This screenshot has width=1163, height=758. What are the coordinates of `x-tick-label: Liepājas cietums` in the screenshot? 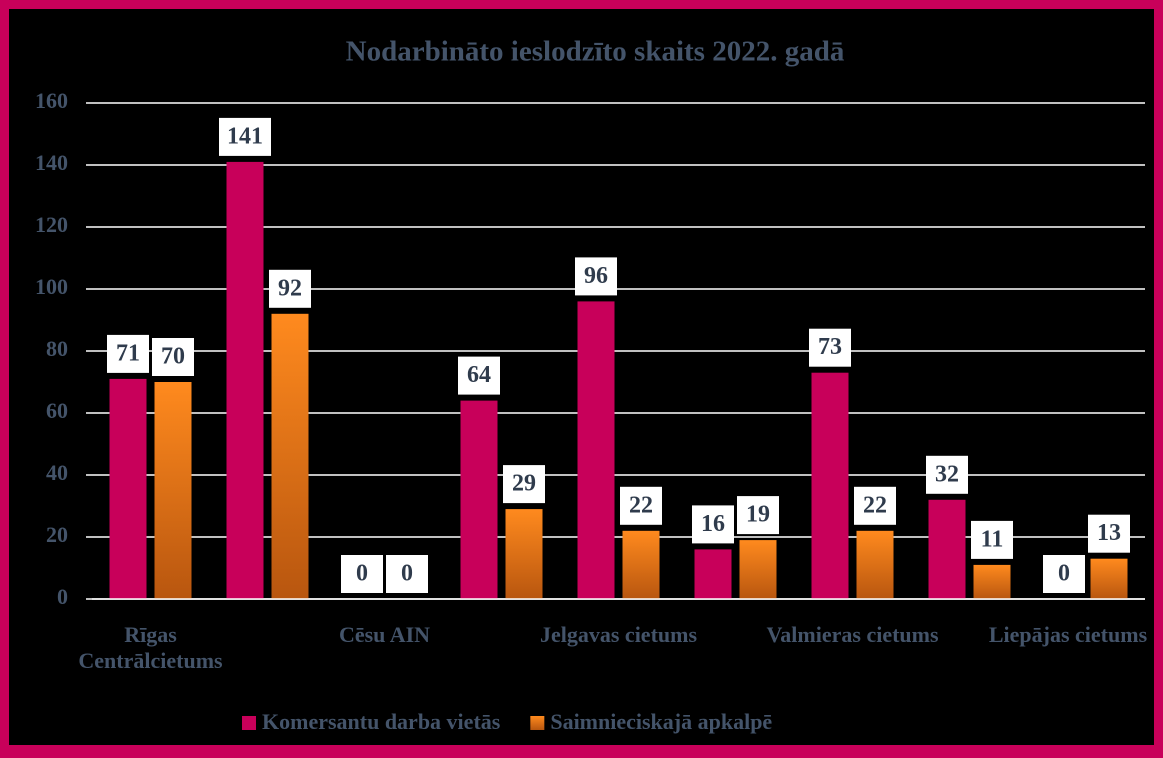 It's located at (1068, 634).